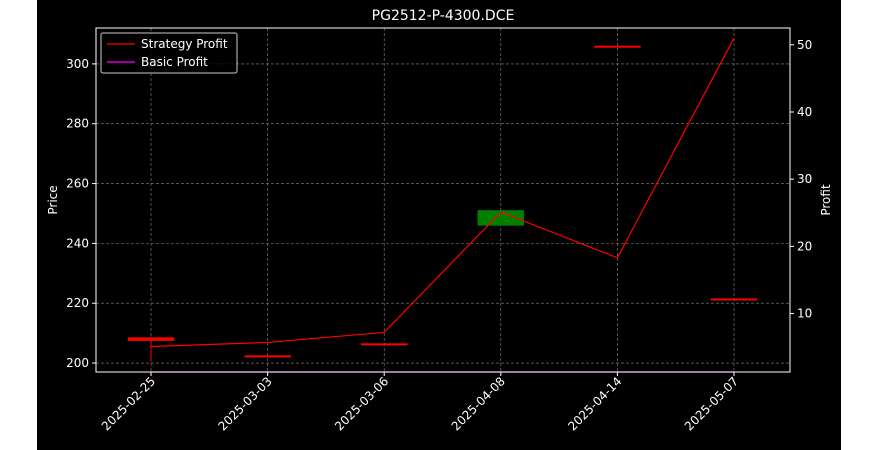  Describe the element at coordinates (77, 303) in the screenshot. I see `y-tick-label: 220` at that location.